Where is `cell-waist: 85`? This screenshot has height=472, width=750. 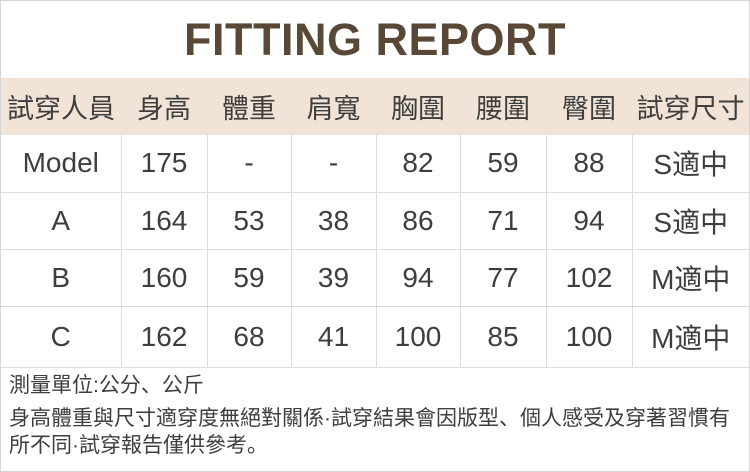
cell-waist: 85 is located at coordinates (503, 336).